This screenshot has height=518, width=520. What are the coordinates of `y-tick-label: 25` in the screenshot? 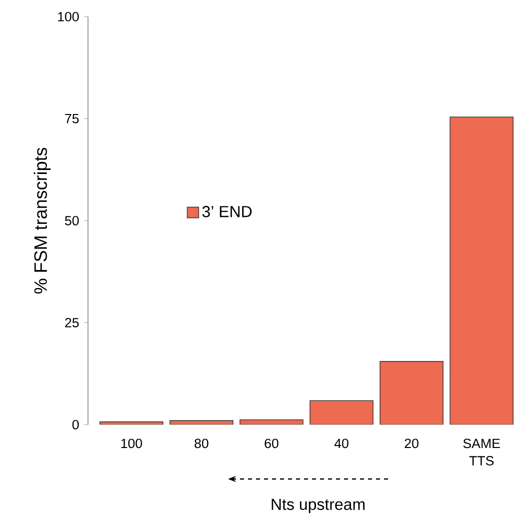 It's located at (72, 323).